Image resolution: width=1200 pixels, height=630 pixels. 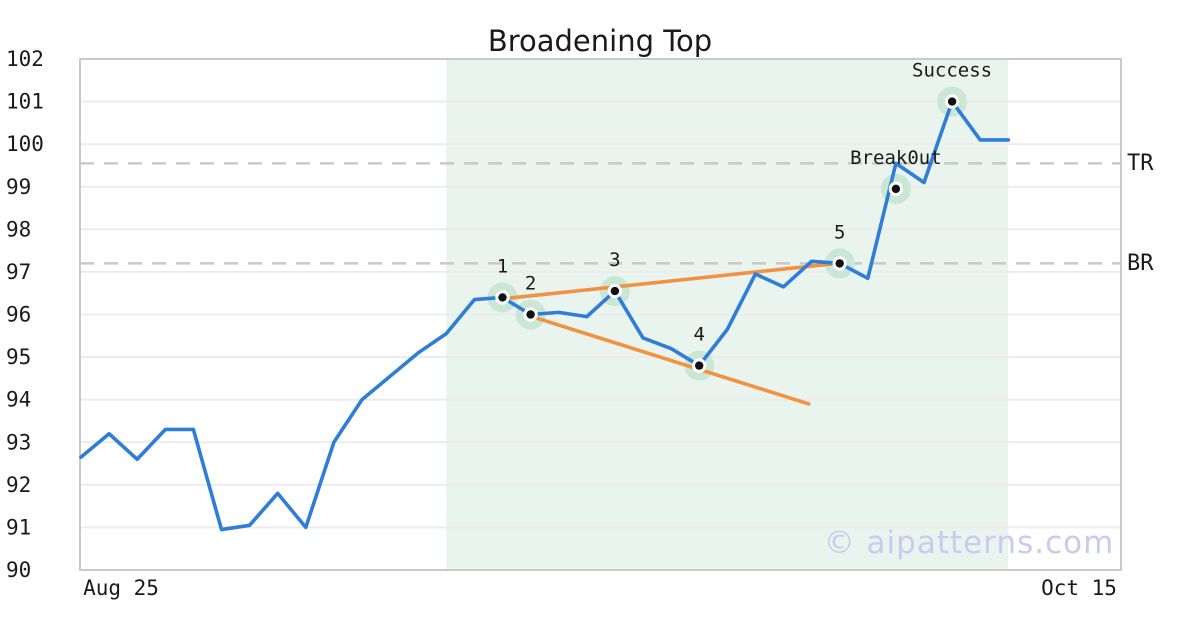 What do you see at coordinates (25, 59) in the screenshot?
I see `y-tick-label: 102` at bounding box center [25, 59].